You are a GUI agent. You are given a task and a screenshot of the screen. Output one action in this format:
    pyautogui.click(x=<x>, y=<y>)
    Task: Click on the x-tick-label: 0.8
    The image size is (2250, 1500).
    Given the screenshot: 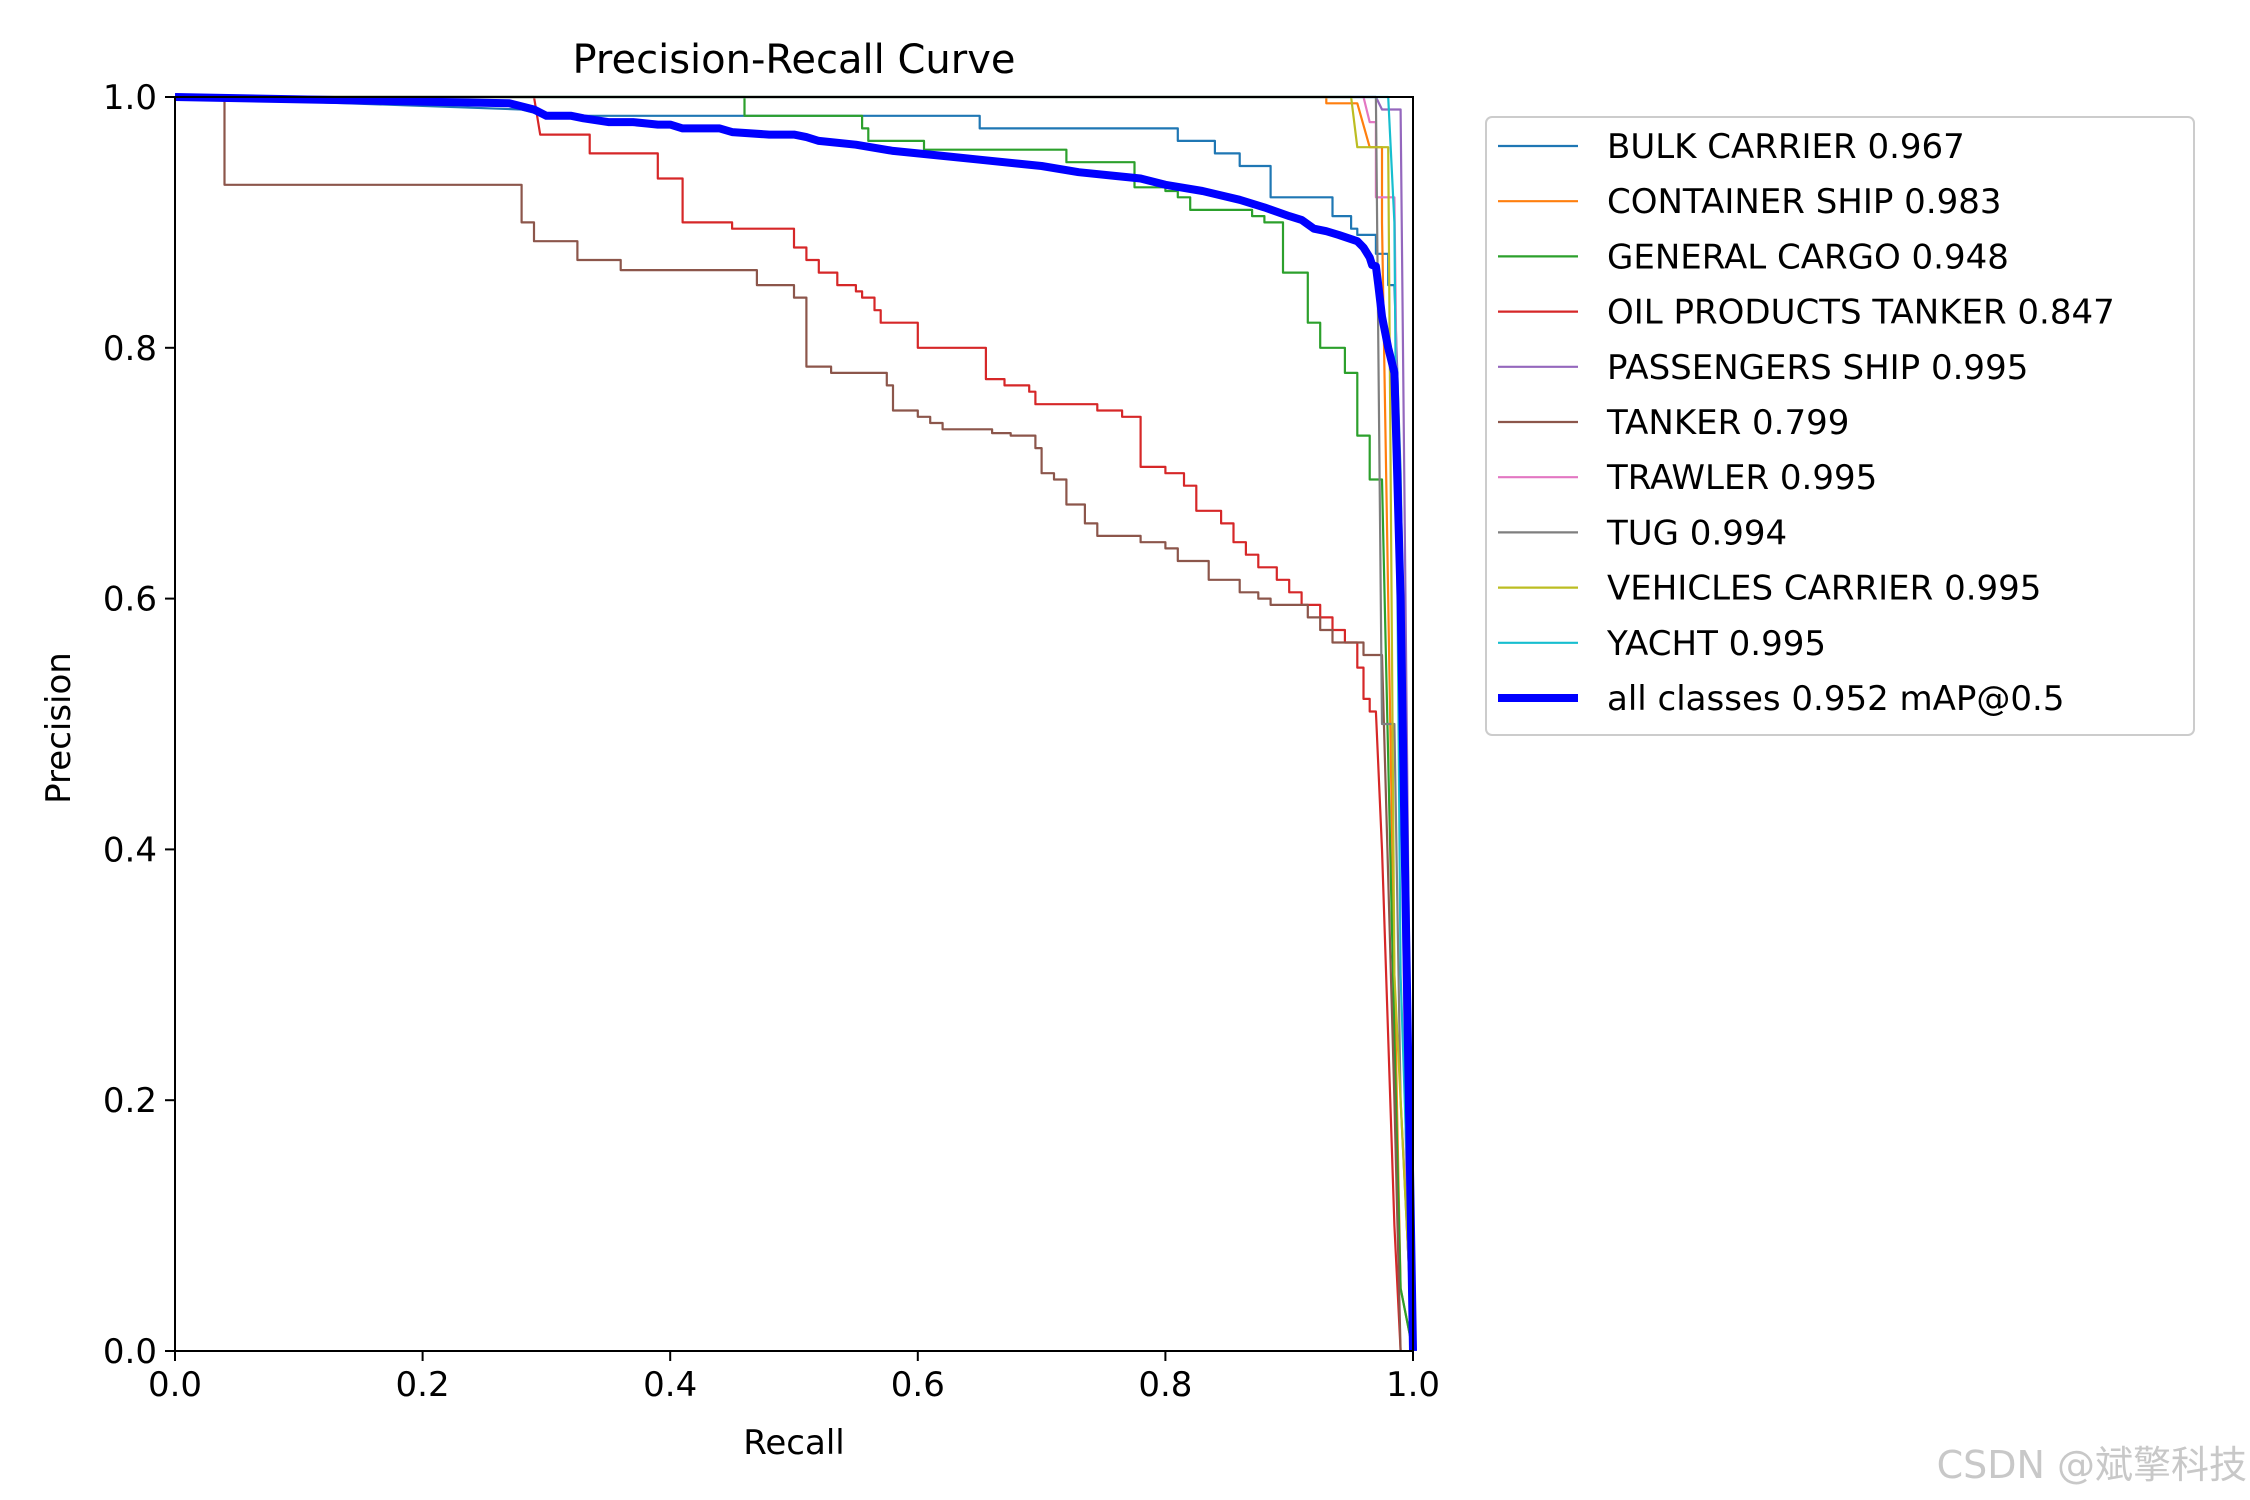 What is the action you would take?
    pyautogui.click(x=1165, y=1385)
    